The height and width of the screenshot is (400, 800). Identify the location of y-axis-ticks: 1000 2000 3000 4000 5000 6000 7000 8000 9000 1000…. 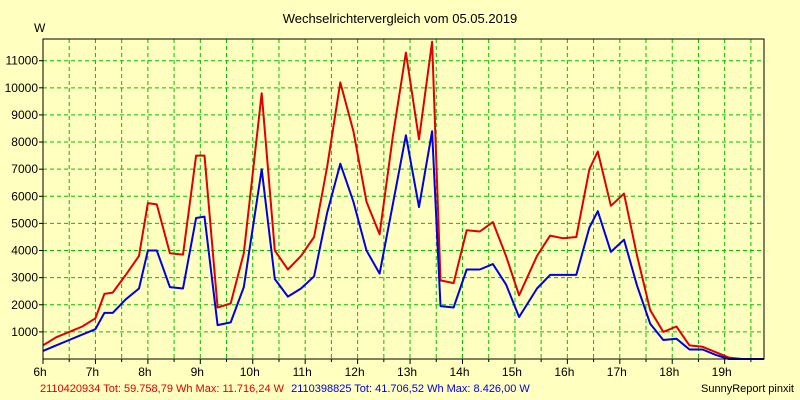
(24, 196).